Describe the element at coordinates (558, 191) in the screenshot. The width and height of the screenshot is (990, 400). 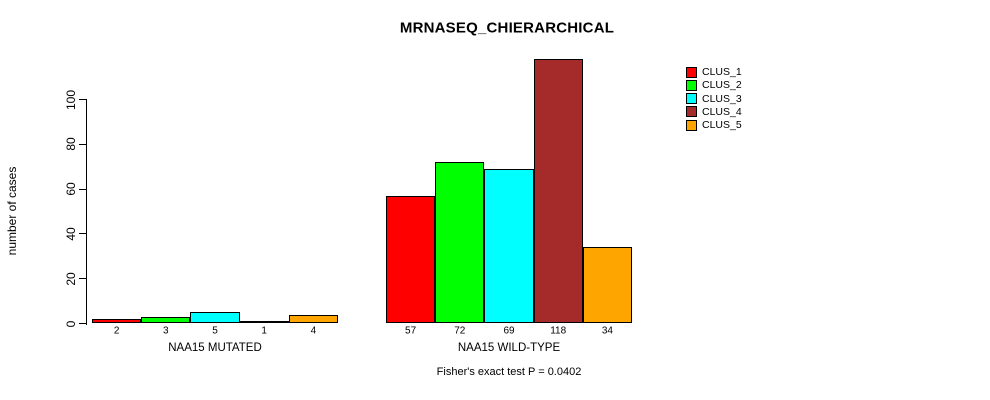
I see `bar-clus_4-group2` at that location.